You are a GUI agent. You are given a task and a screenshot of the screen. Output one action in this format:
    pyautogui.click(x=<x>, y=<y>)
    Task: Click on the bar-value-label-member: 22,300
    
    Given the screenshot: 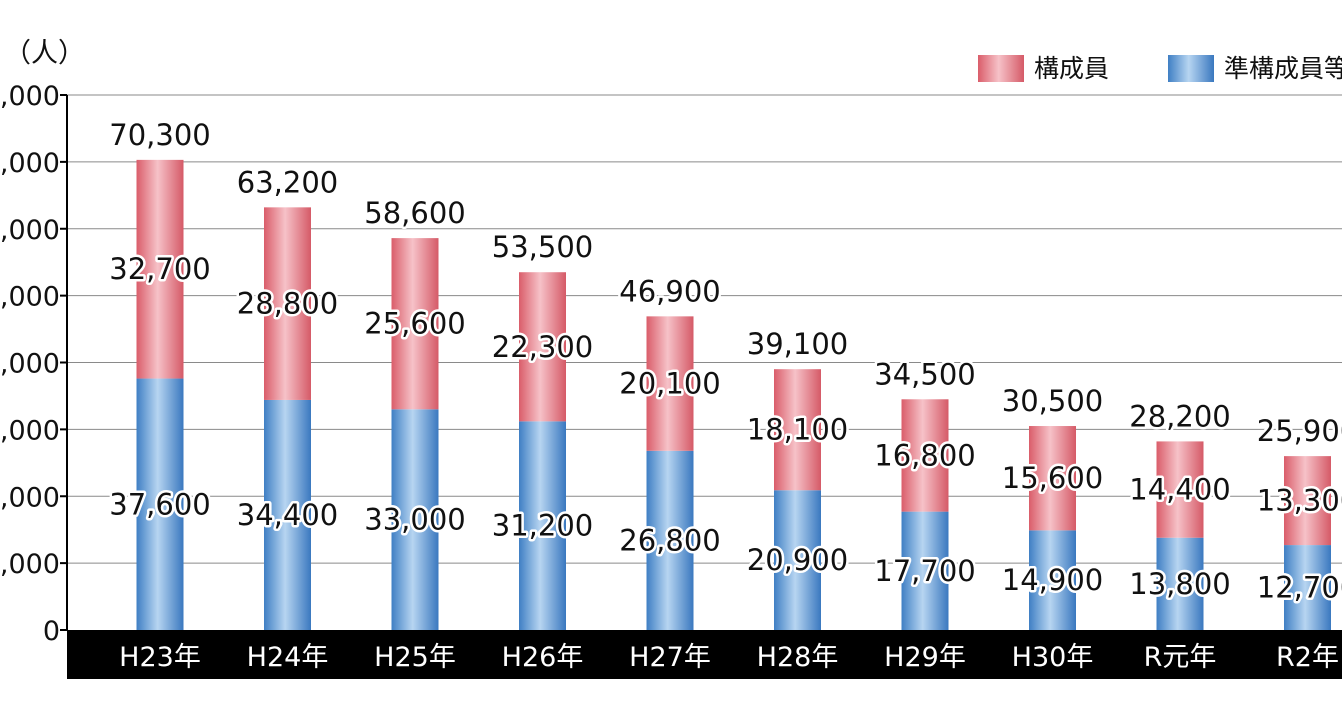 What is the action you would take?
    pyautogui.click(x=542, y=347)
    